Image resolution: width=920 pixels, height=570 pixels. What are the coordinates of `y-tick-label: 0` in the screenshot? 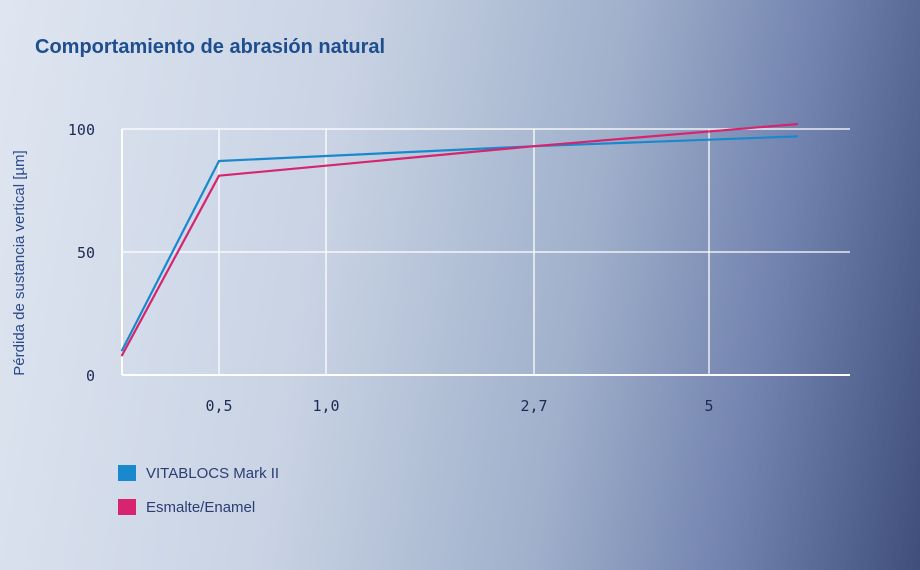 It's located at (90, 376).